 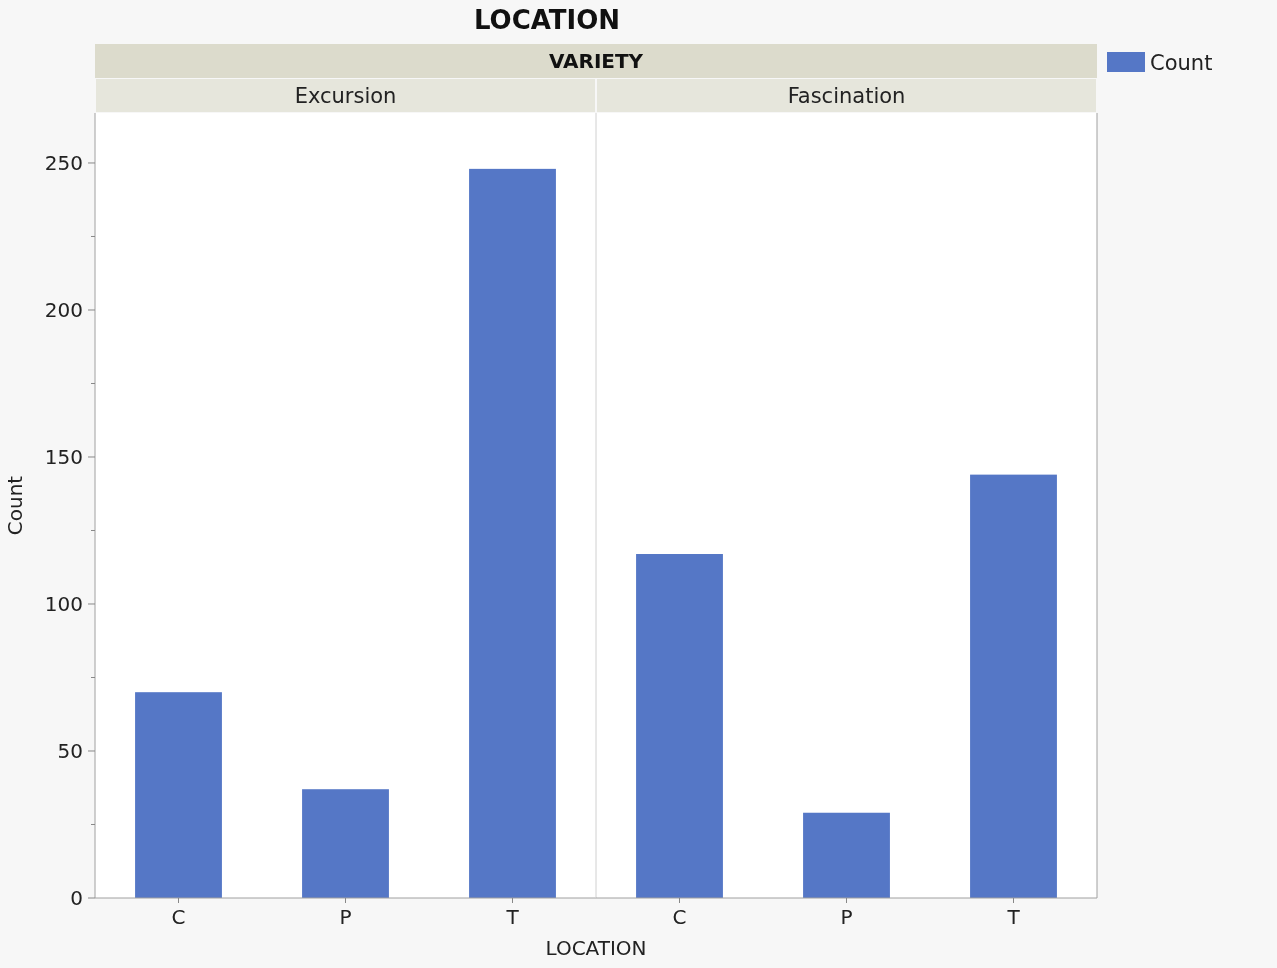 What do you see at coordinates (846, 96) in the screenshot?
I see `chart-title: Fascination` at bounding box center [846, 96].